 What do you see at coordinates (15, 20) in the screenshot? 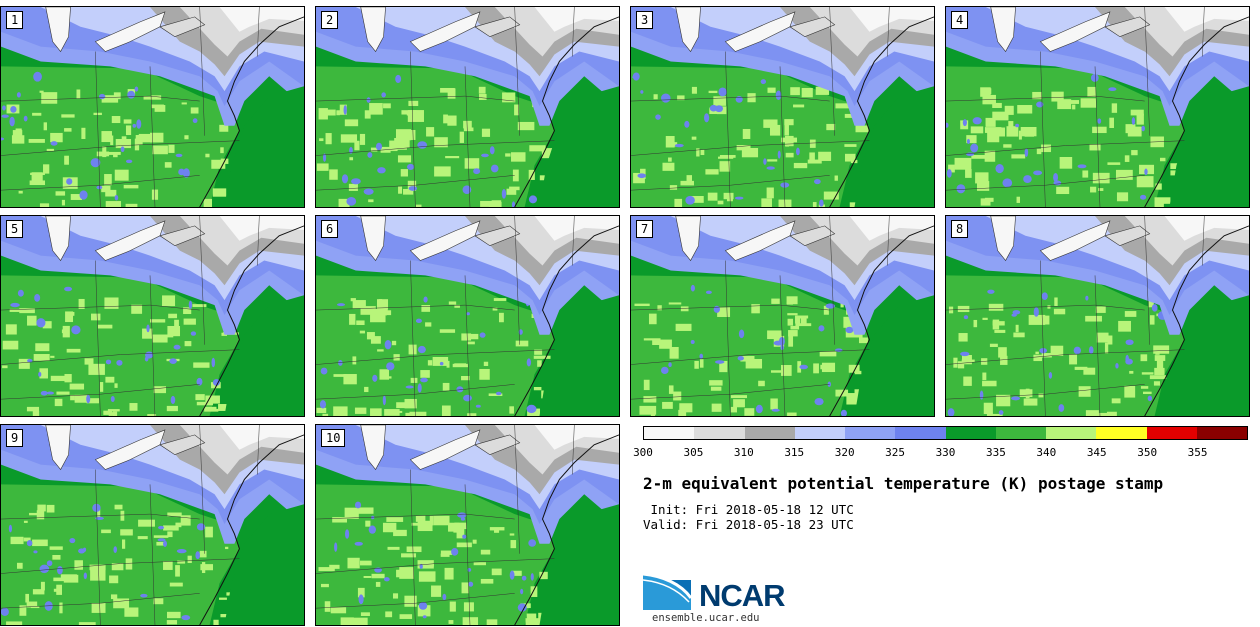
I see `panel-number-label: 1` at bounding box center [15, 20].